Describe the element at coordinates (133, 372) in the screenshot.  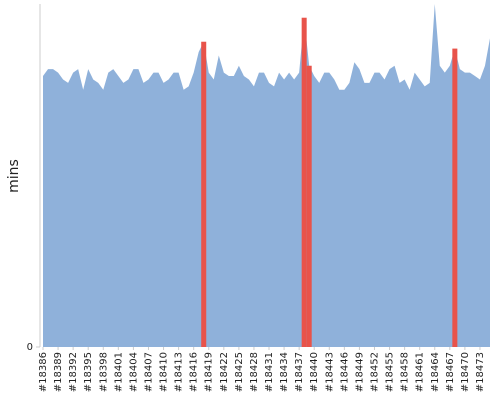
I see `x-tick-label: #18404` at that location.